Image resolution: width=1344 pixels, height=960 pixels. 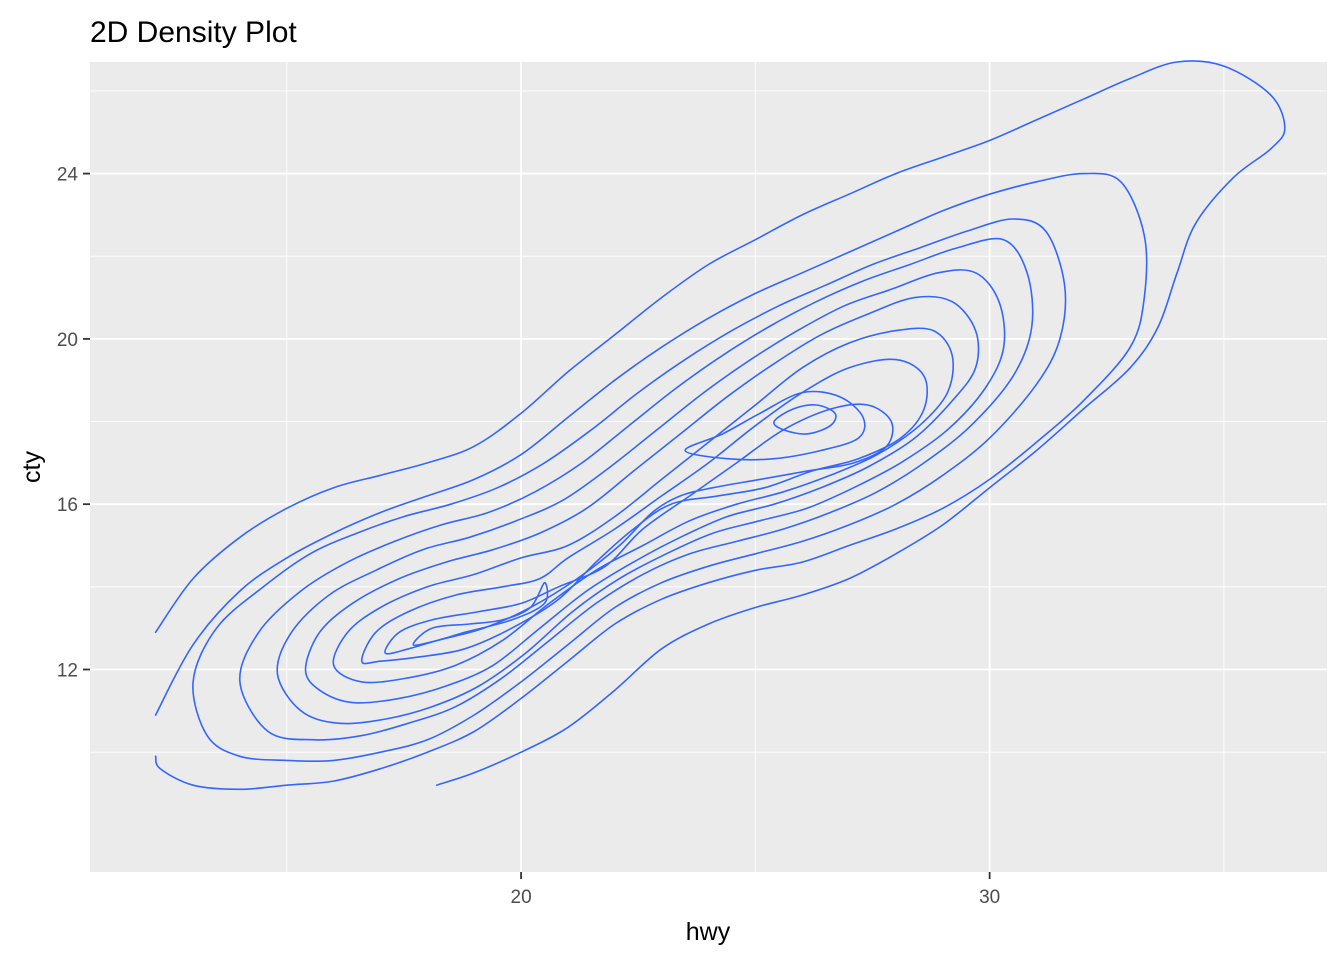 I want to click on chart-title: 2D Density Plot, so click(x=193, y=32).